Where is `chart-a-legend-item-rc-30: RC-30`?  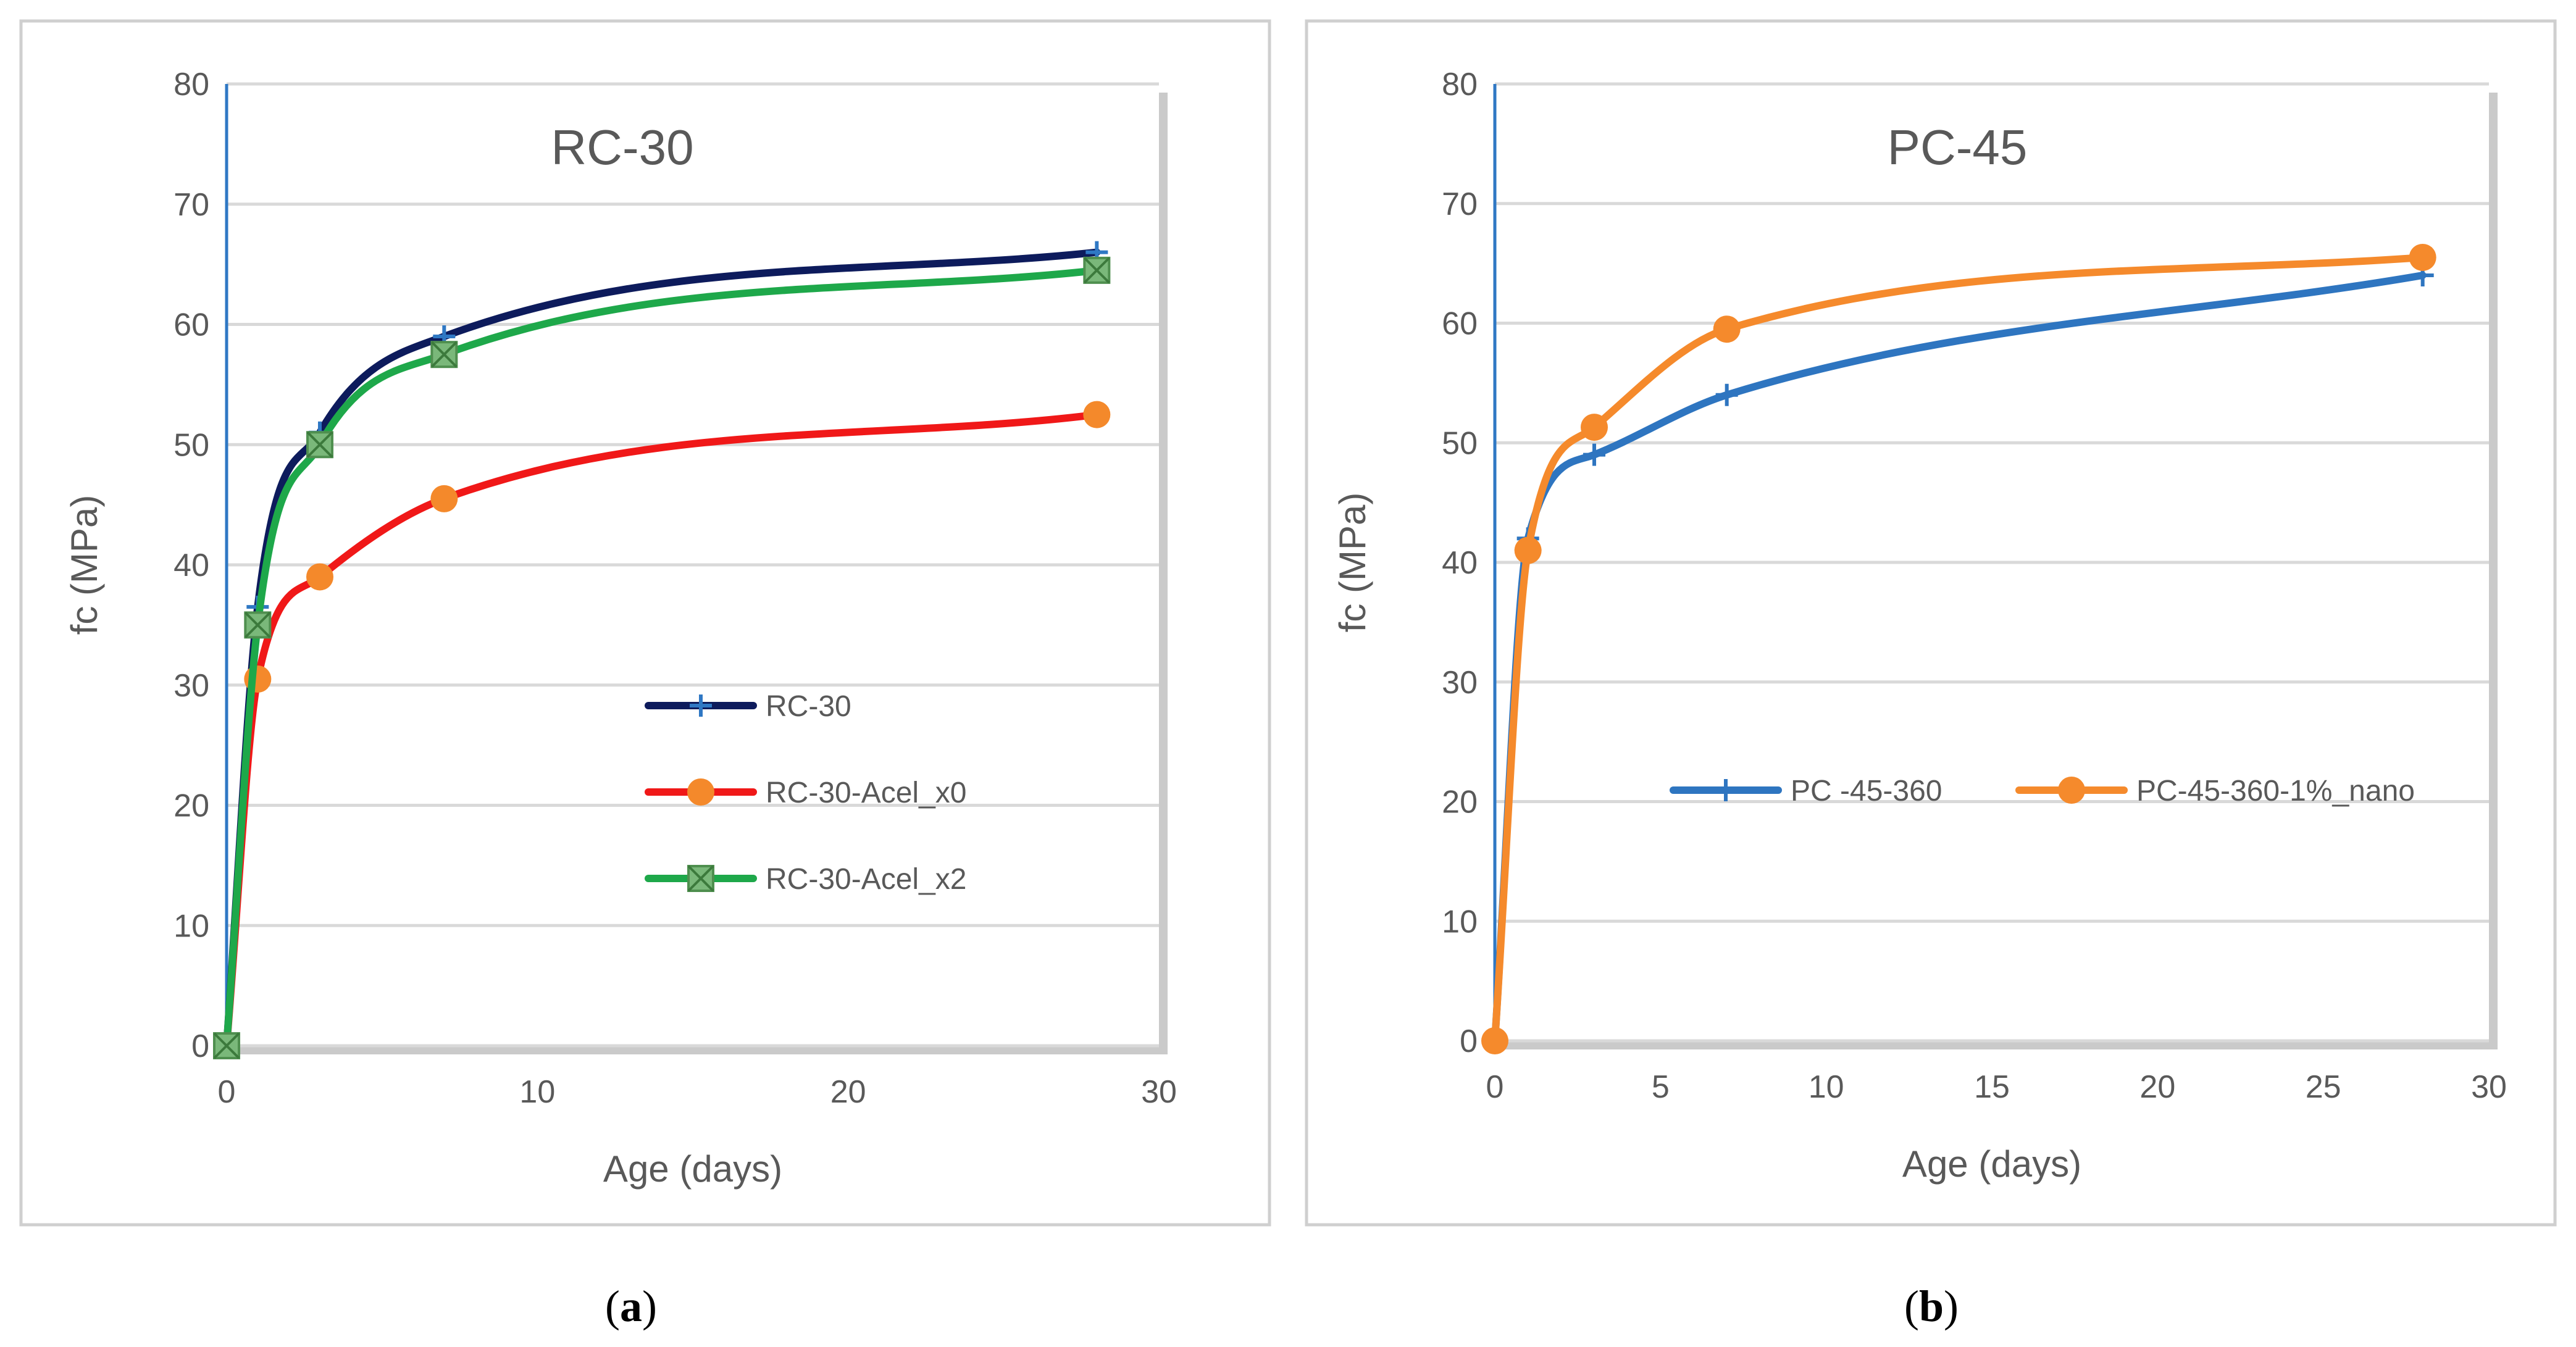
chart-a-legend-item-rc-30: RC-30 is located at coordinates (748, 706).